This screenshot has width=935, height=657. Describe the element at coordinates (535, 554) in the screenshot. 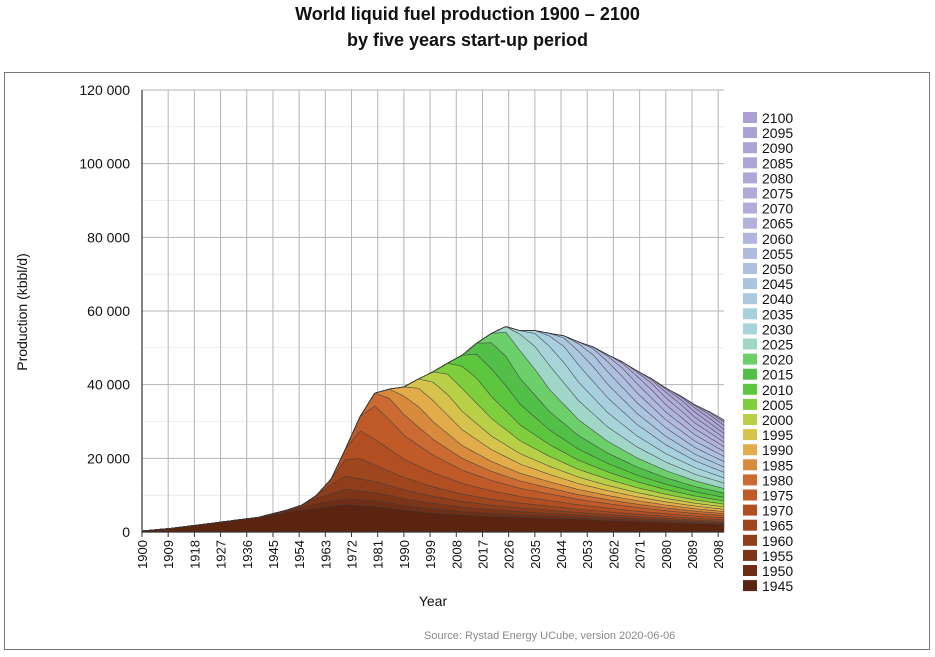

I see `x-tick-label: 2035` at that location.